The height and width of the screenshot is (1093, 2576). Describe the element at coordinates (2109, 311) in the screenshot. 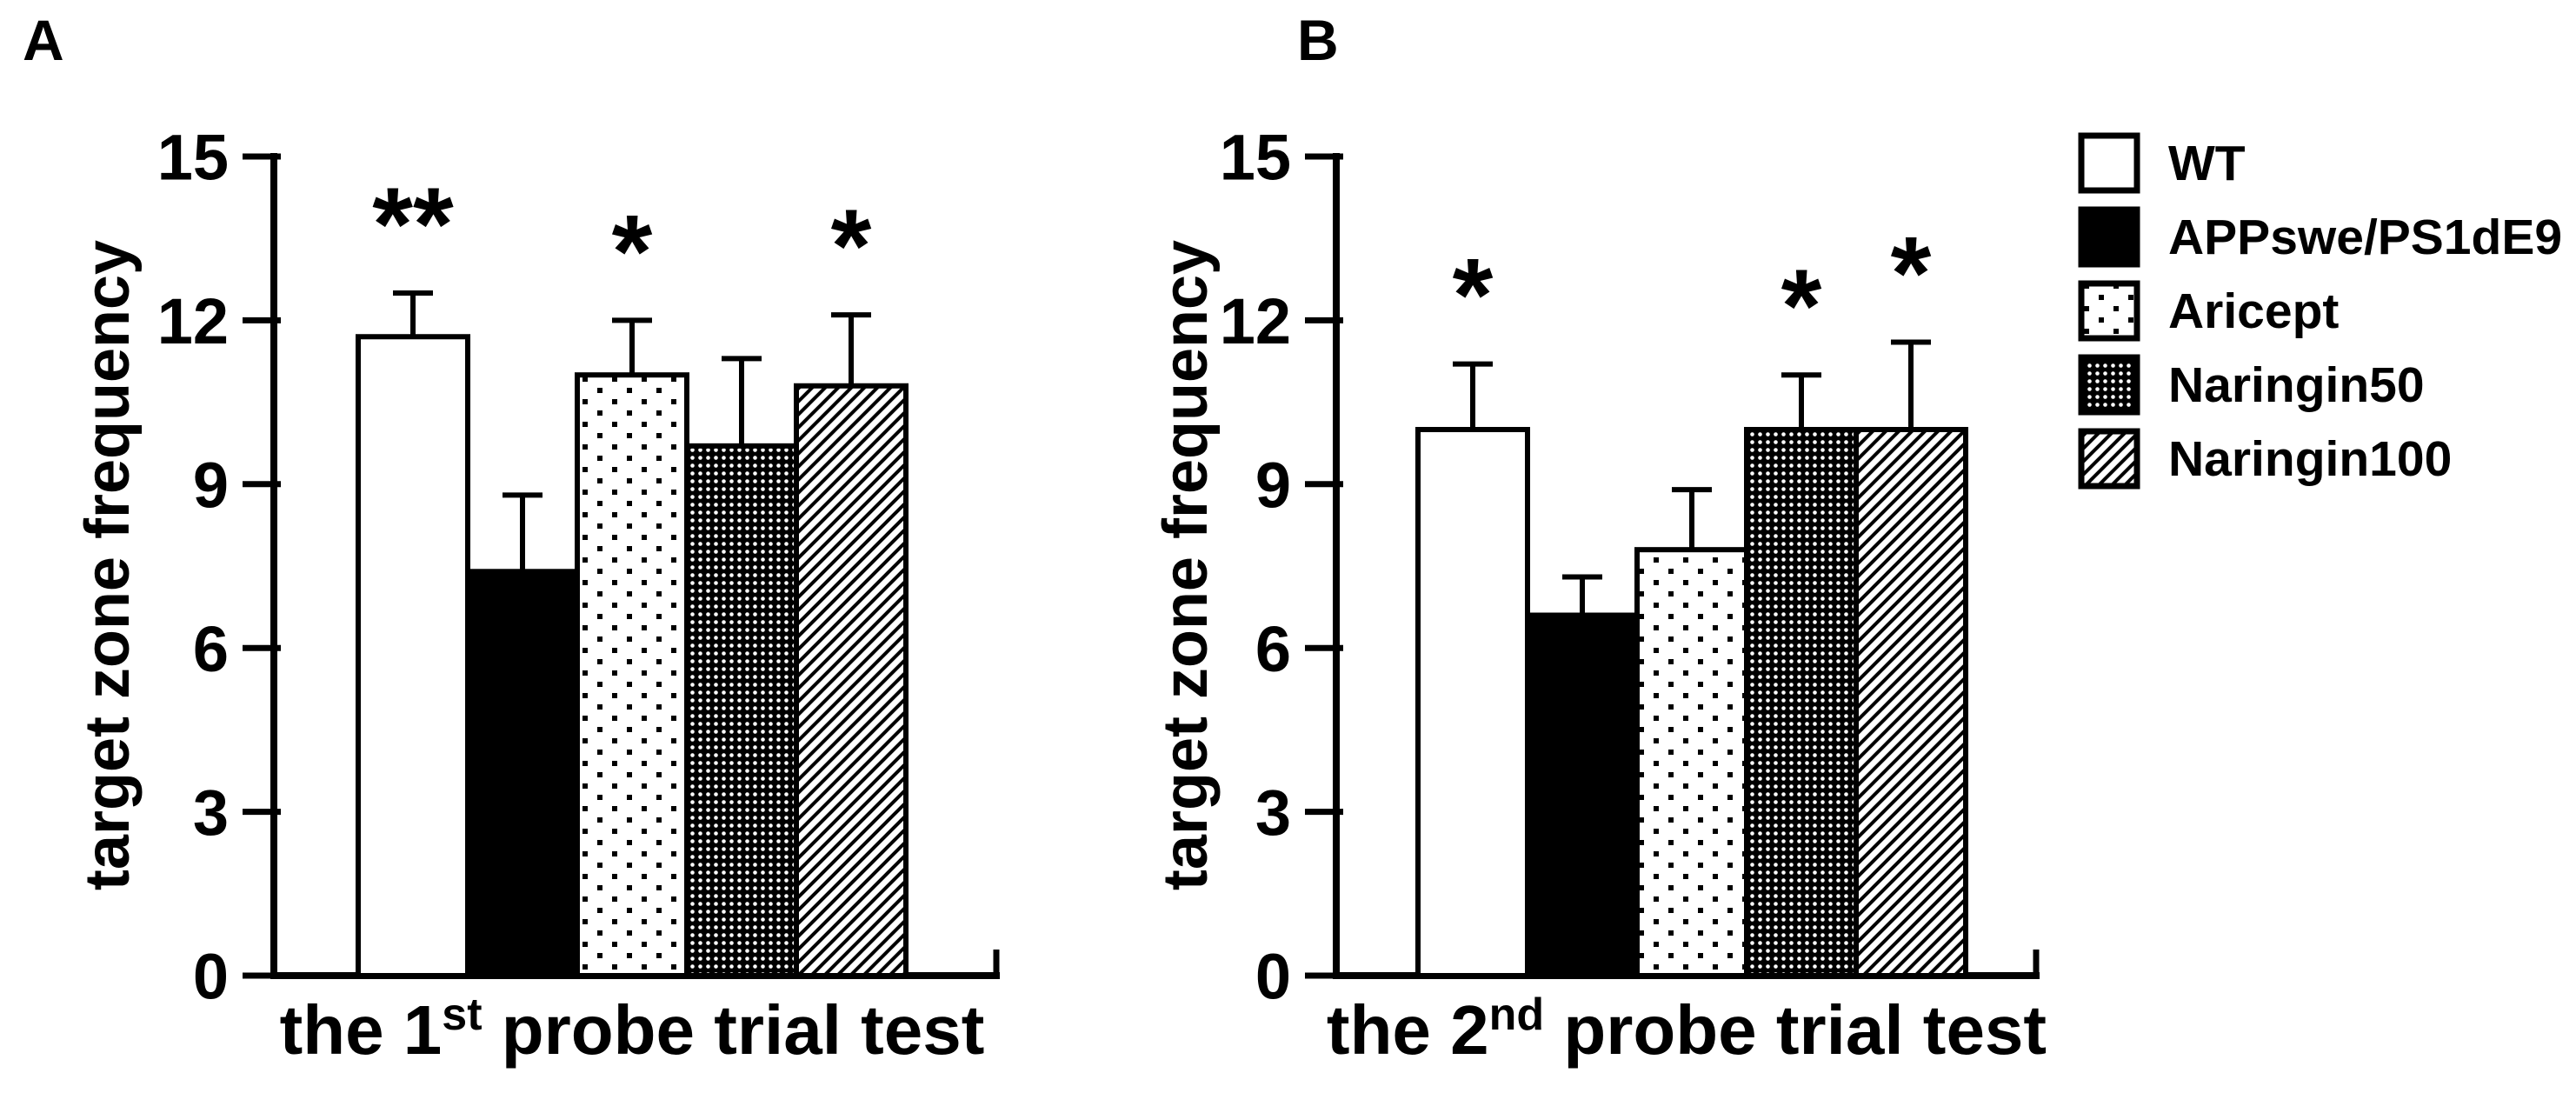

I see `aricept-swatch` at that location.